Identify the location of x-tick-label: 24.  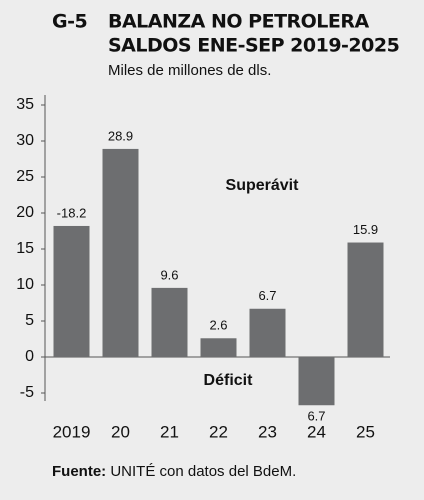
(316, 431).